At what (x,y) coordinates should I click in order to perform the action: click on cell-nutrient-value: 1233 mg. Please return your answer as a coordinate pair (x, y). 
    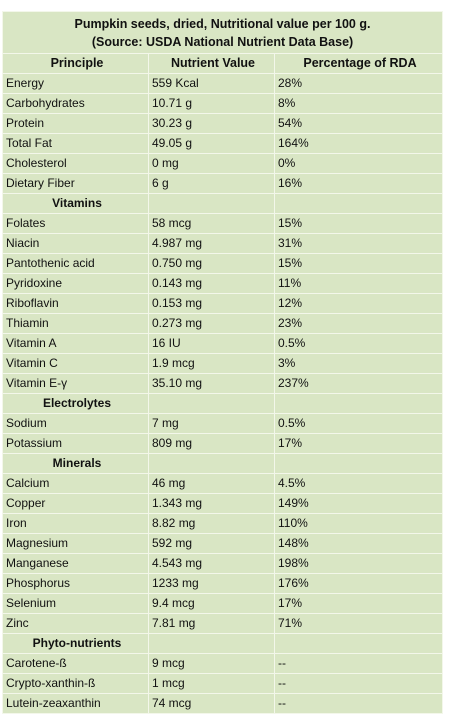
    Looking at the image, I should click on (211, 583).